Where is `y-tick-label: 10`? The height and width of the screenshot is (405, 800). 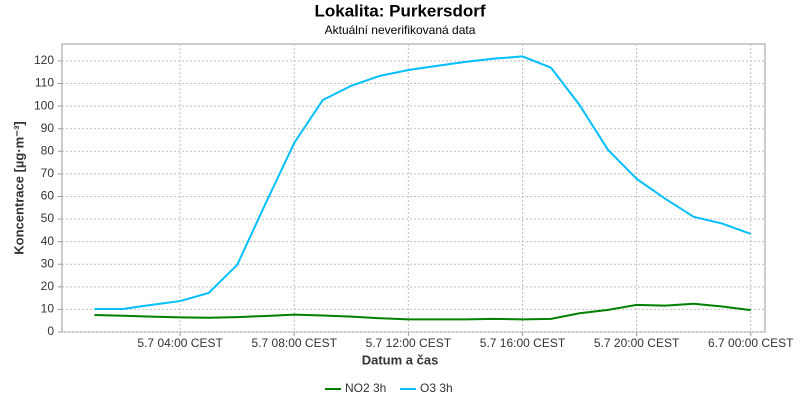
y-tick-label: 10 is located at coordinates (48, 309).